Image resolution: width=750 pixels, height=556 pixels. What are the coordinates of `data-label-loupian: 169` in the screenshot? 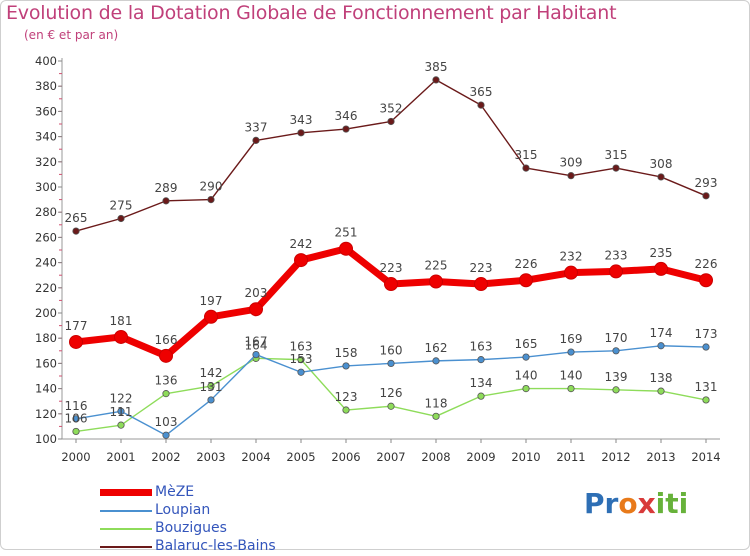 It's located at (571, 339).